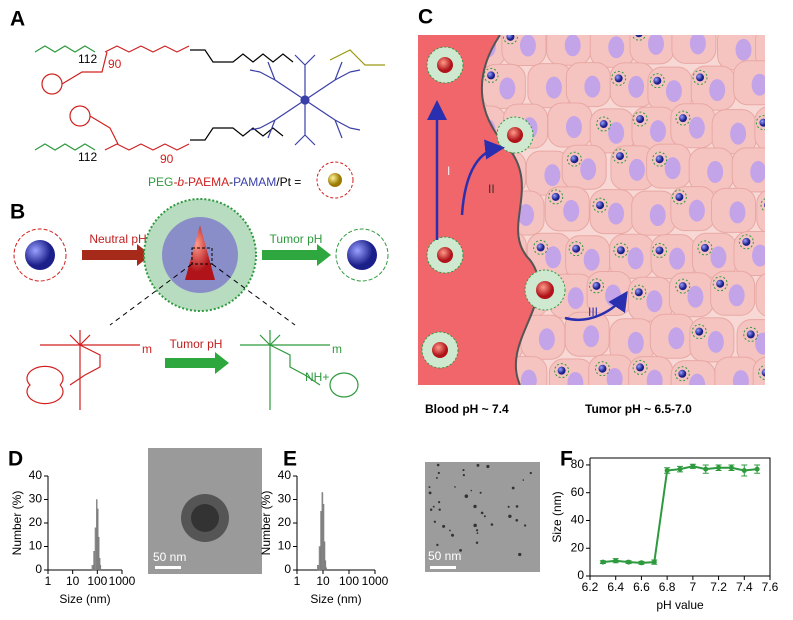  Describe the element at coordinates (285, 546) in the screenshot. I see `y-tick-label: 10` at that location.